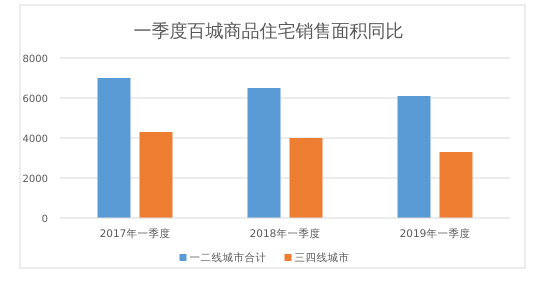  Describe the element at coordinates (35, 179) in the screenshot. I see `y-tick-label: 2000` at that location.